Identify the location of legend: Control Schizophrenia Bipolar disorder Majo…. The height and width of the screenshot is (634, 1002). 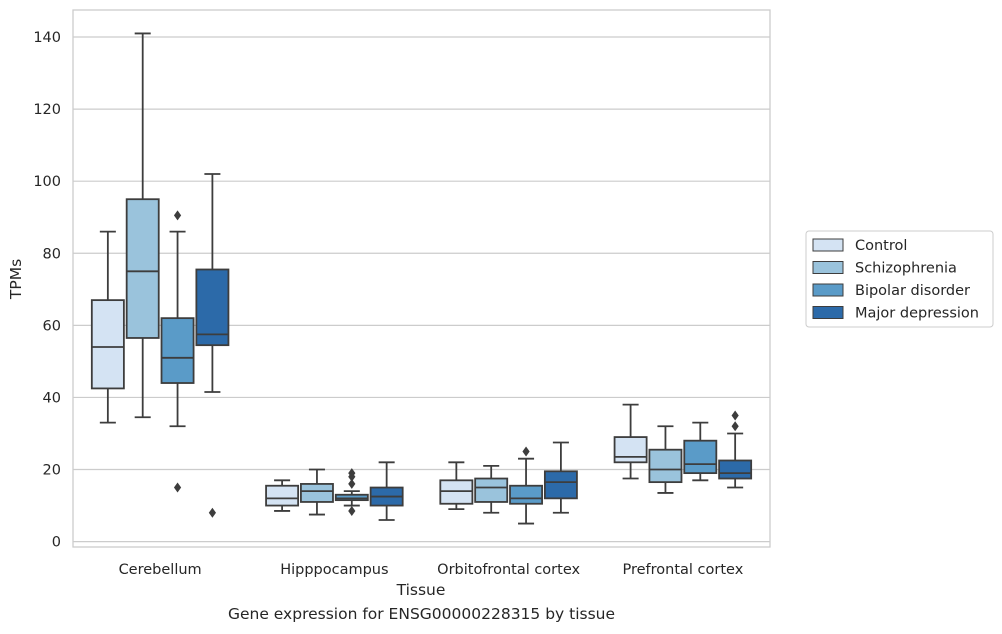
(899, 279).